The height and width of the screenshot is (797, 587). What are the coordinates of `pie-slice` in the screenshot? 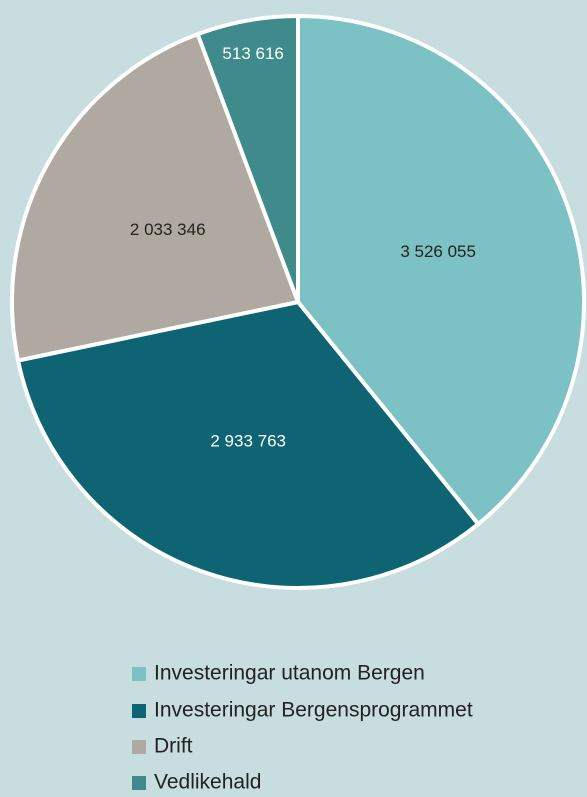 It's located at (247, 159).